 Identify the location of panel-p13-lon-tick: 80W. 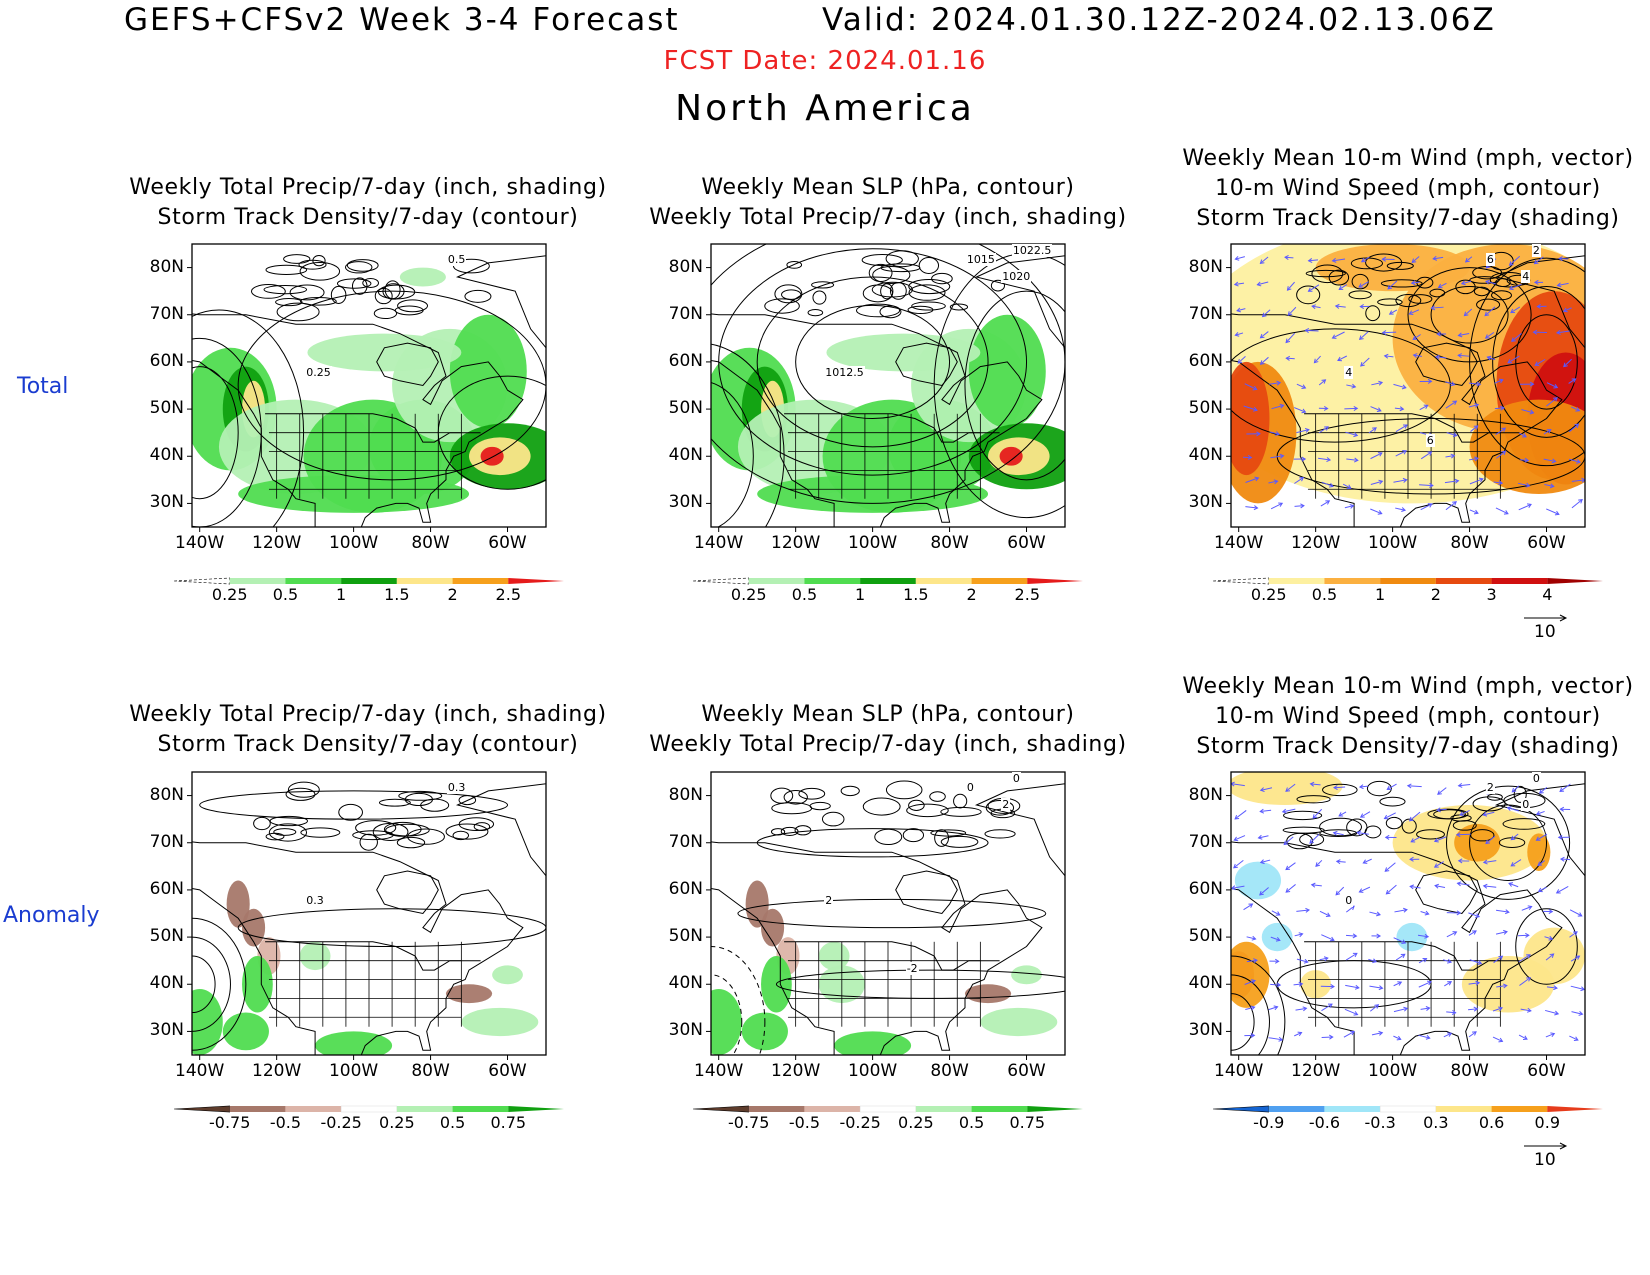
(1469, 543).